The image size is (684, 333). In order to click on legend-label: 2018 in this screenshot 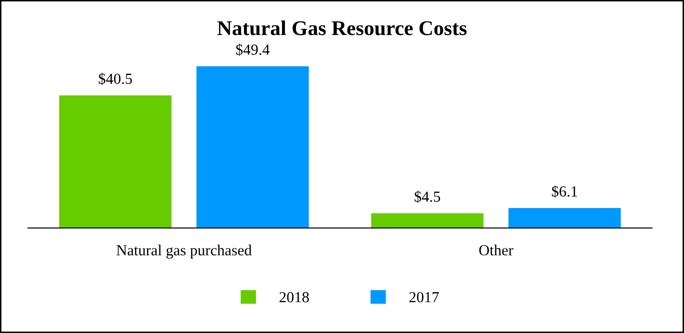, I will do `click(294, 297)`.